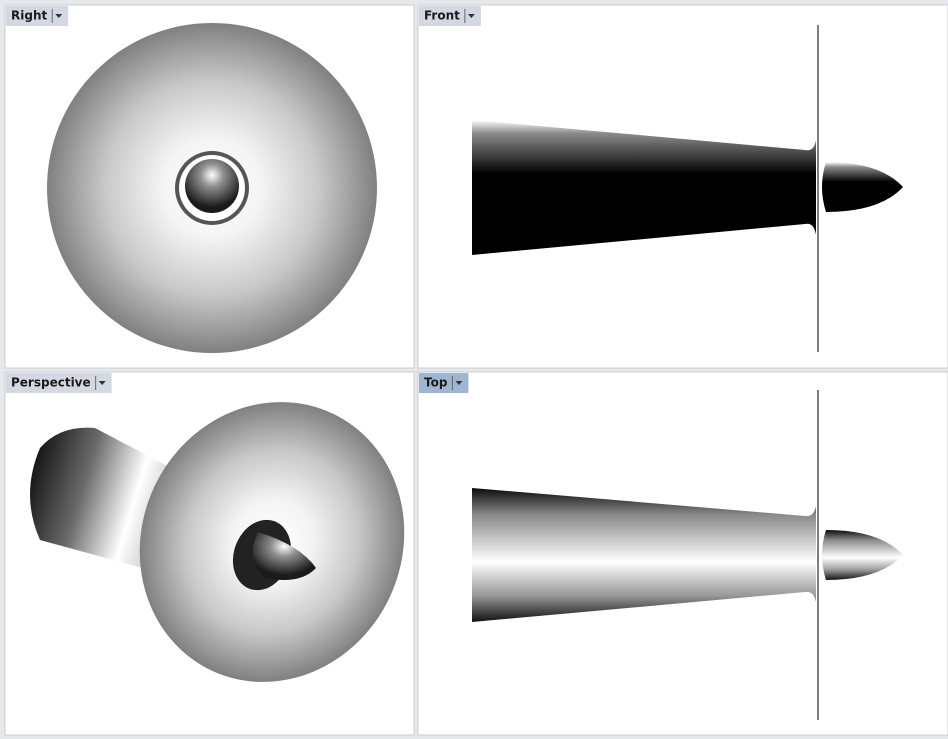  I want to click on perspective-model, so click(217, 542).